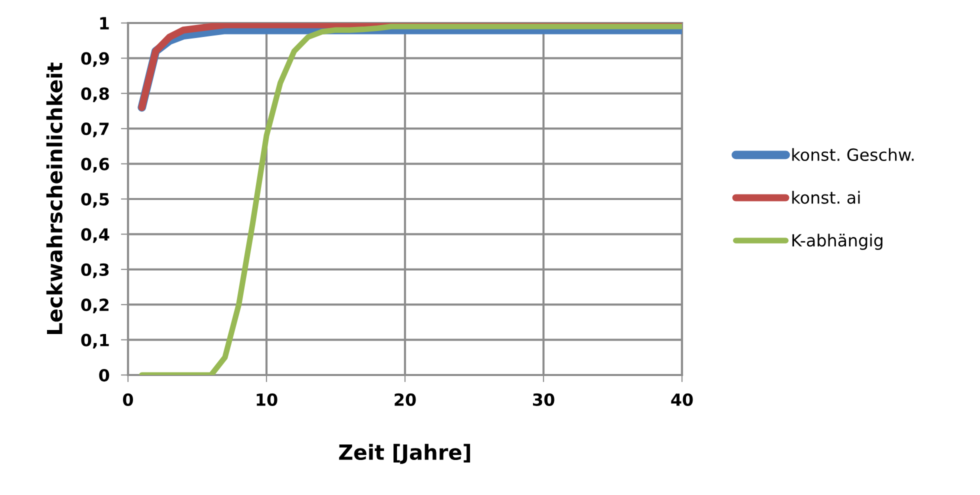 Image resolution: width=980 pixels, height=495 pixels. I want to click on legend-label: konst. ai, so click(826, 197).